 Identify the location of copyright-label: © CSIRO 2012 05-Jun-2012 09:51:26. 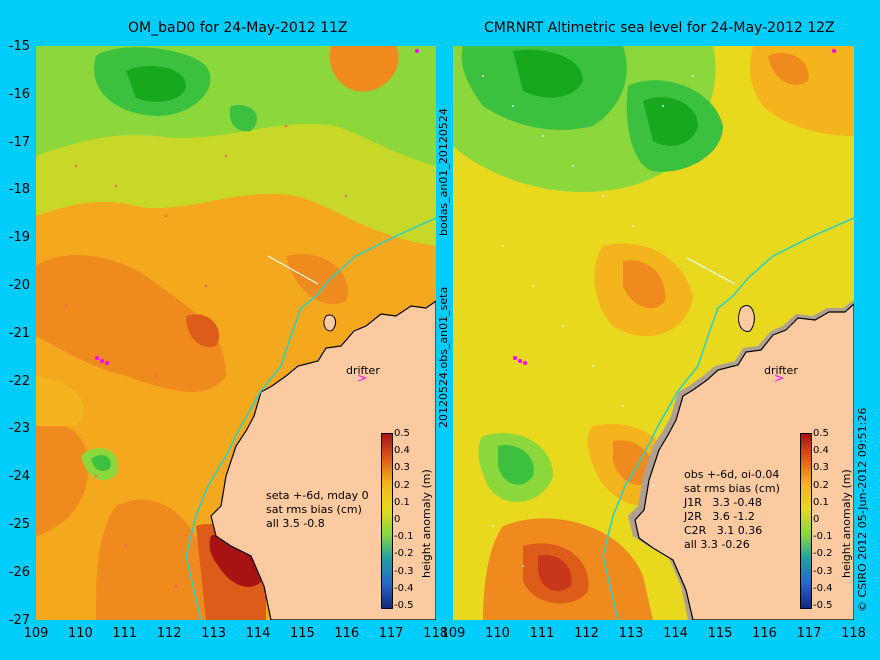
(862, 509).